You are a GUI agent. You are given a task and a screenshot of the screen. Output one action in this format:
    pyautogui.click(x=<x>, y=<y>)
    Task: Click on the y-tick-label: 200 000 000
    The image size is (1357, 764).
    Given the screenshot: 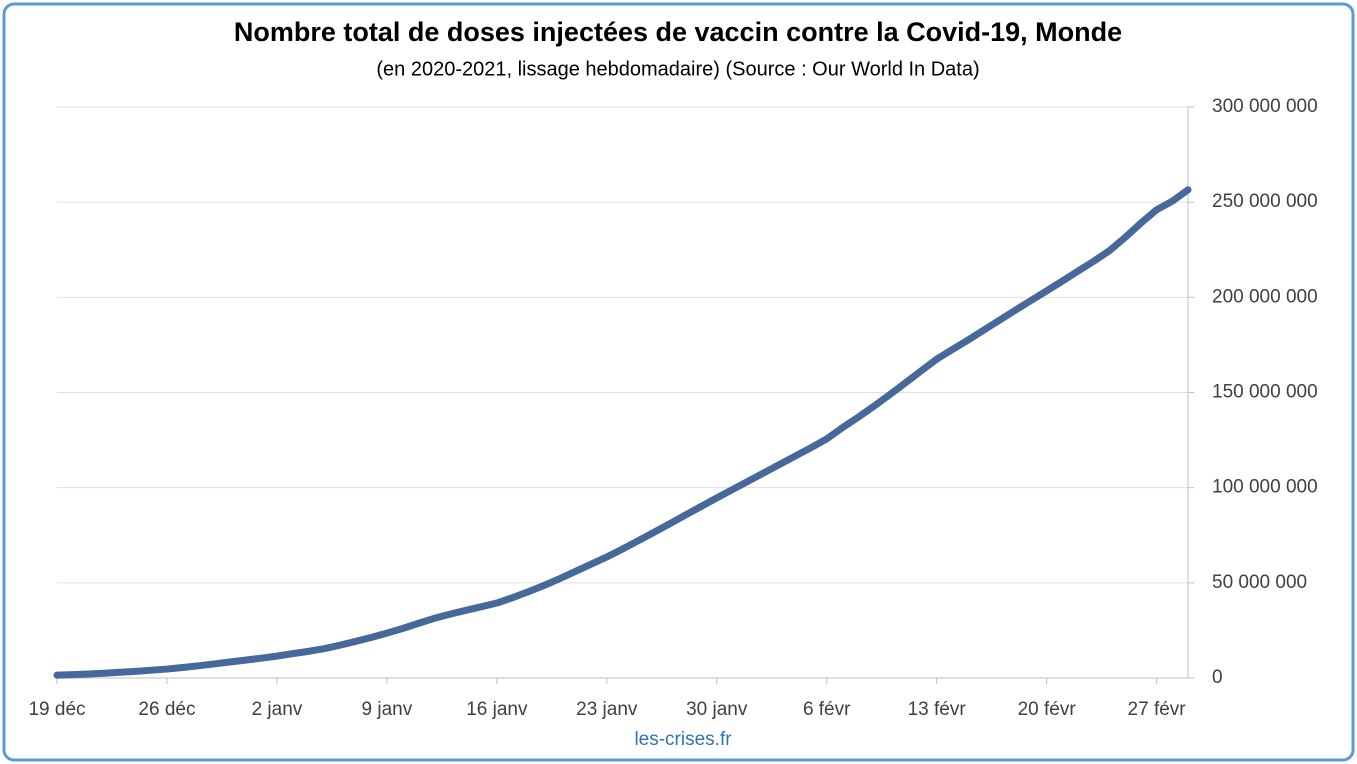 What is the action you would take?
    pyautogui.click(x=1265, y=296)
    